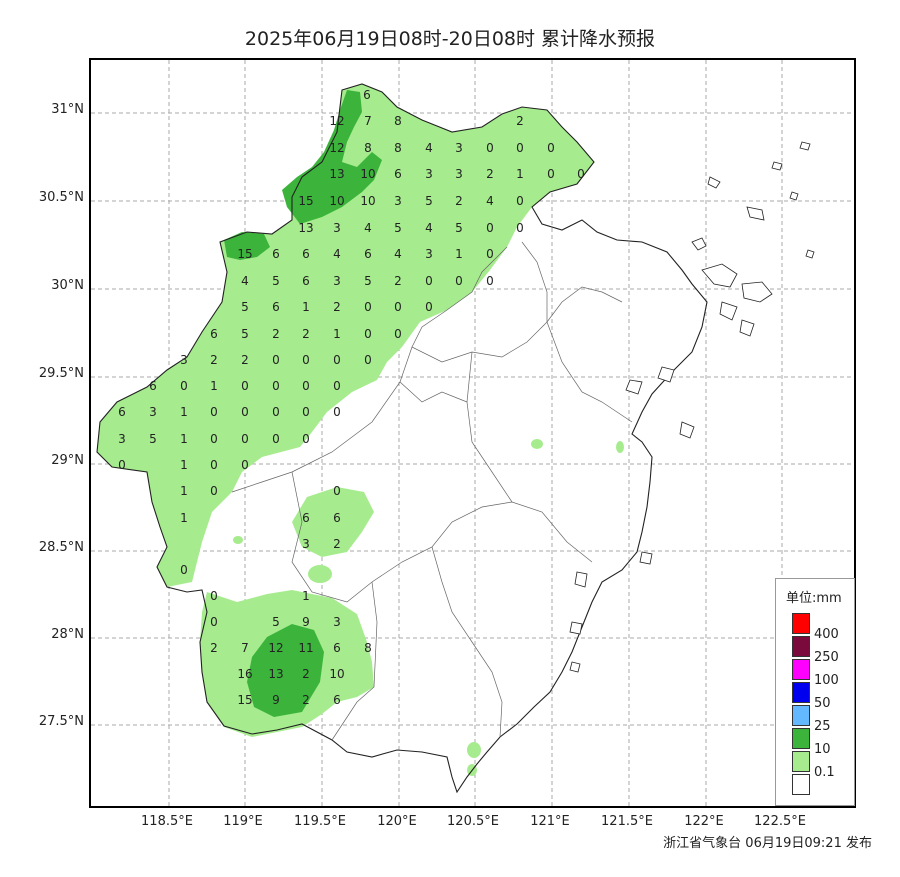  Describe the element at coordinates (780, 821) in the screenshot. I see `lon-label: 122.5°E` at that location.